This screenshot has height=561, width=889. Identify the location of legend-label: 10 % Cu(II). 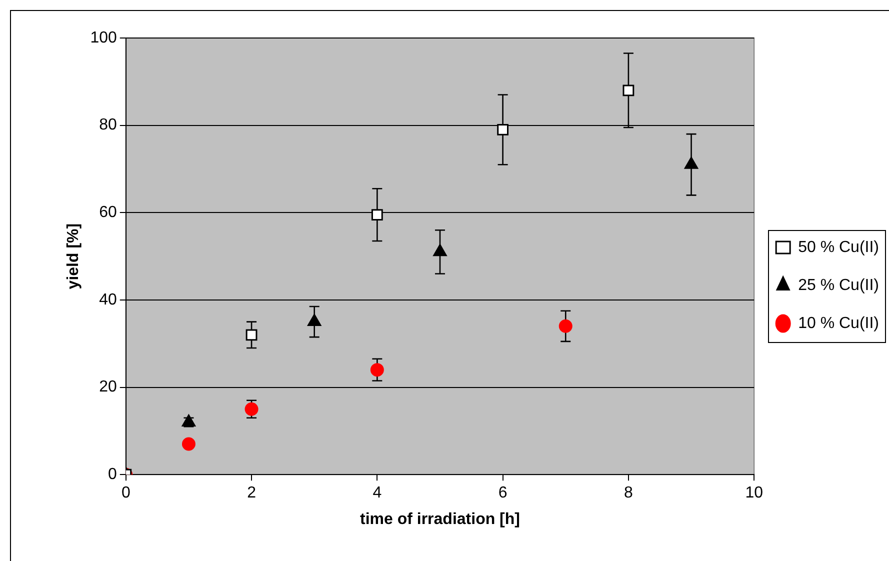
(839, 323).